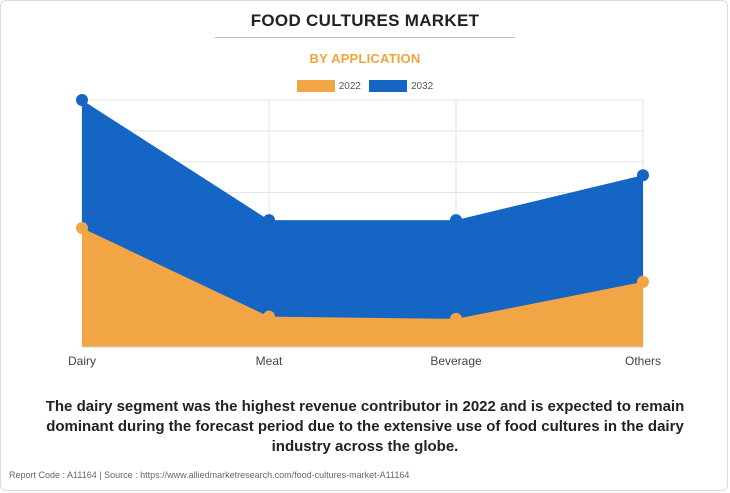 Image resolution: width=730 pixels, height=493 pixels. I want to click on data-point-2022-meat, so click(269, 316).